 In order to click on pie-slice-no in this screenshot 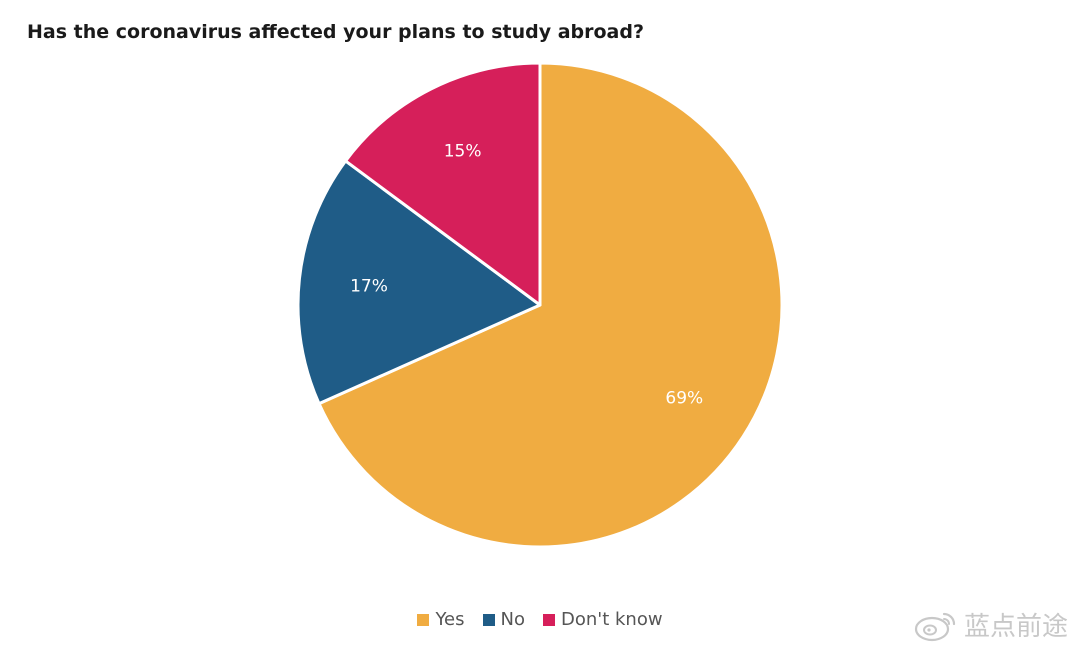, I will do `click(419, 282)`.